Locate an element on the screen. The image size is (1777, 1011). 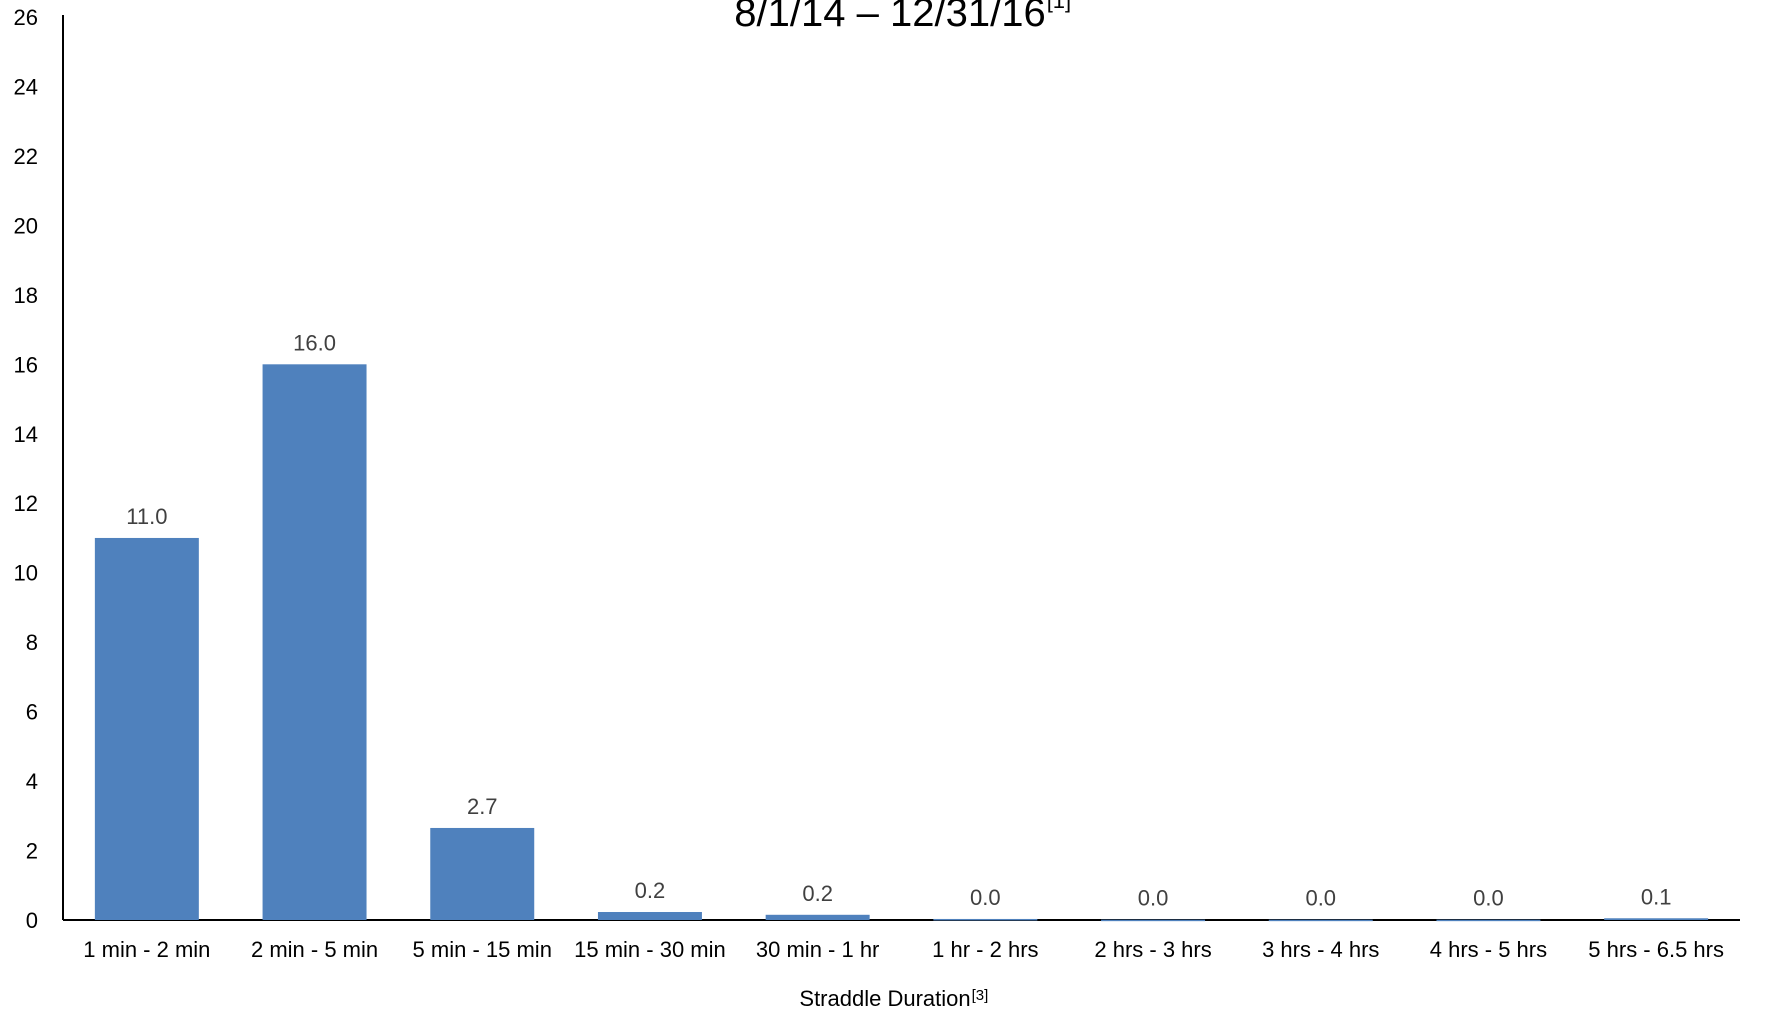
x-tick-label: 1 min - 2 min is located at coordinates (146, 949).